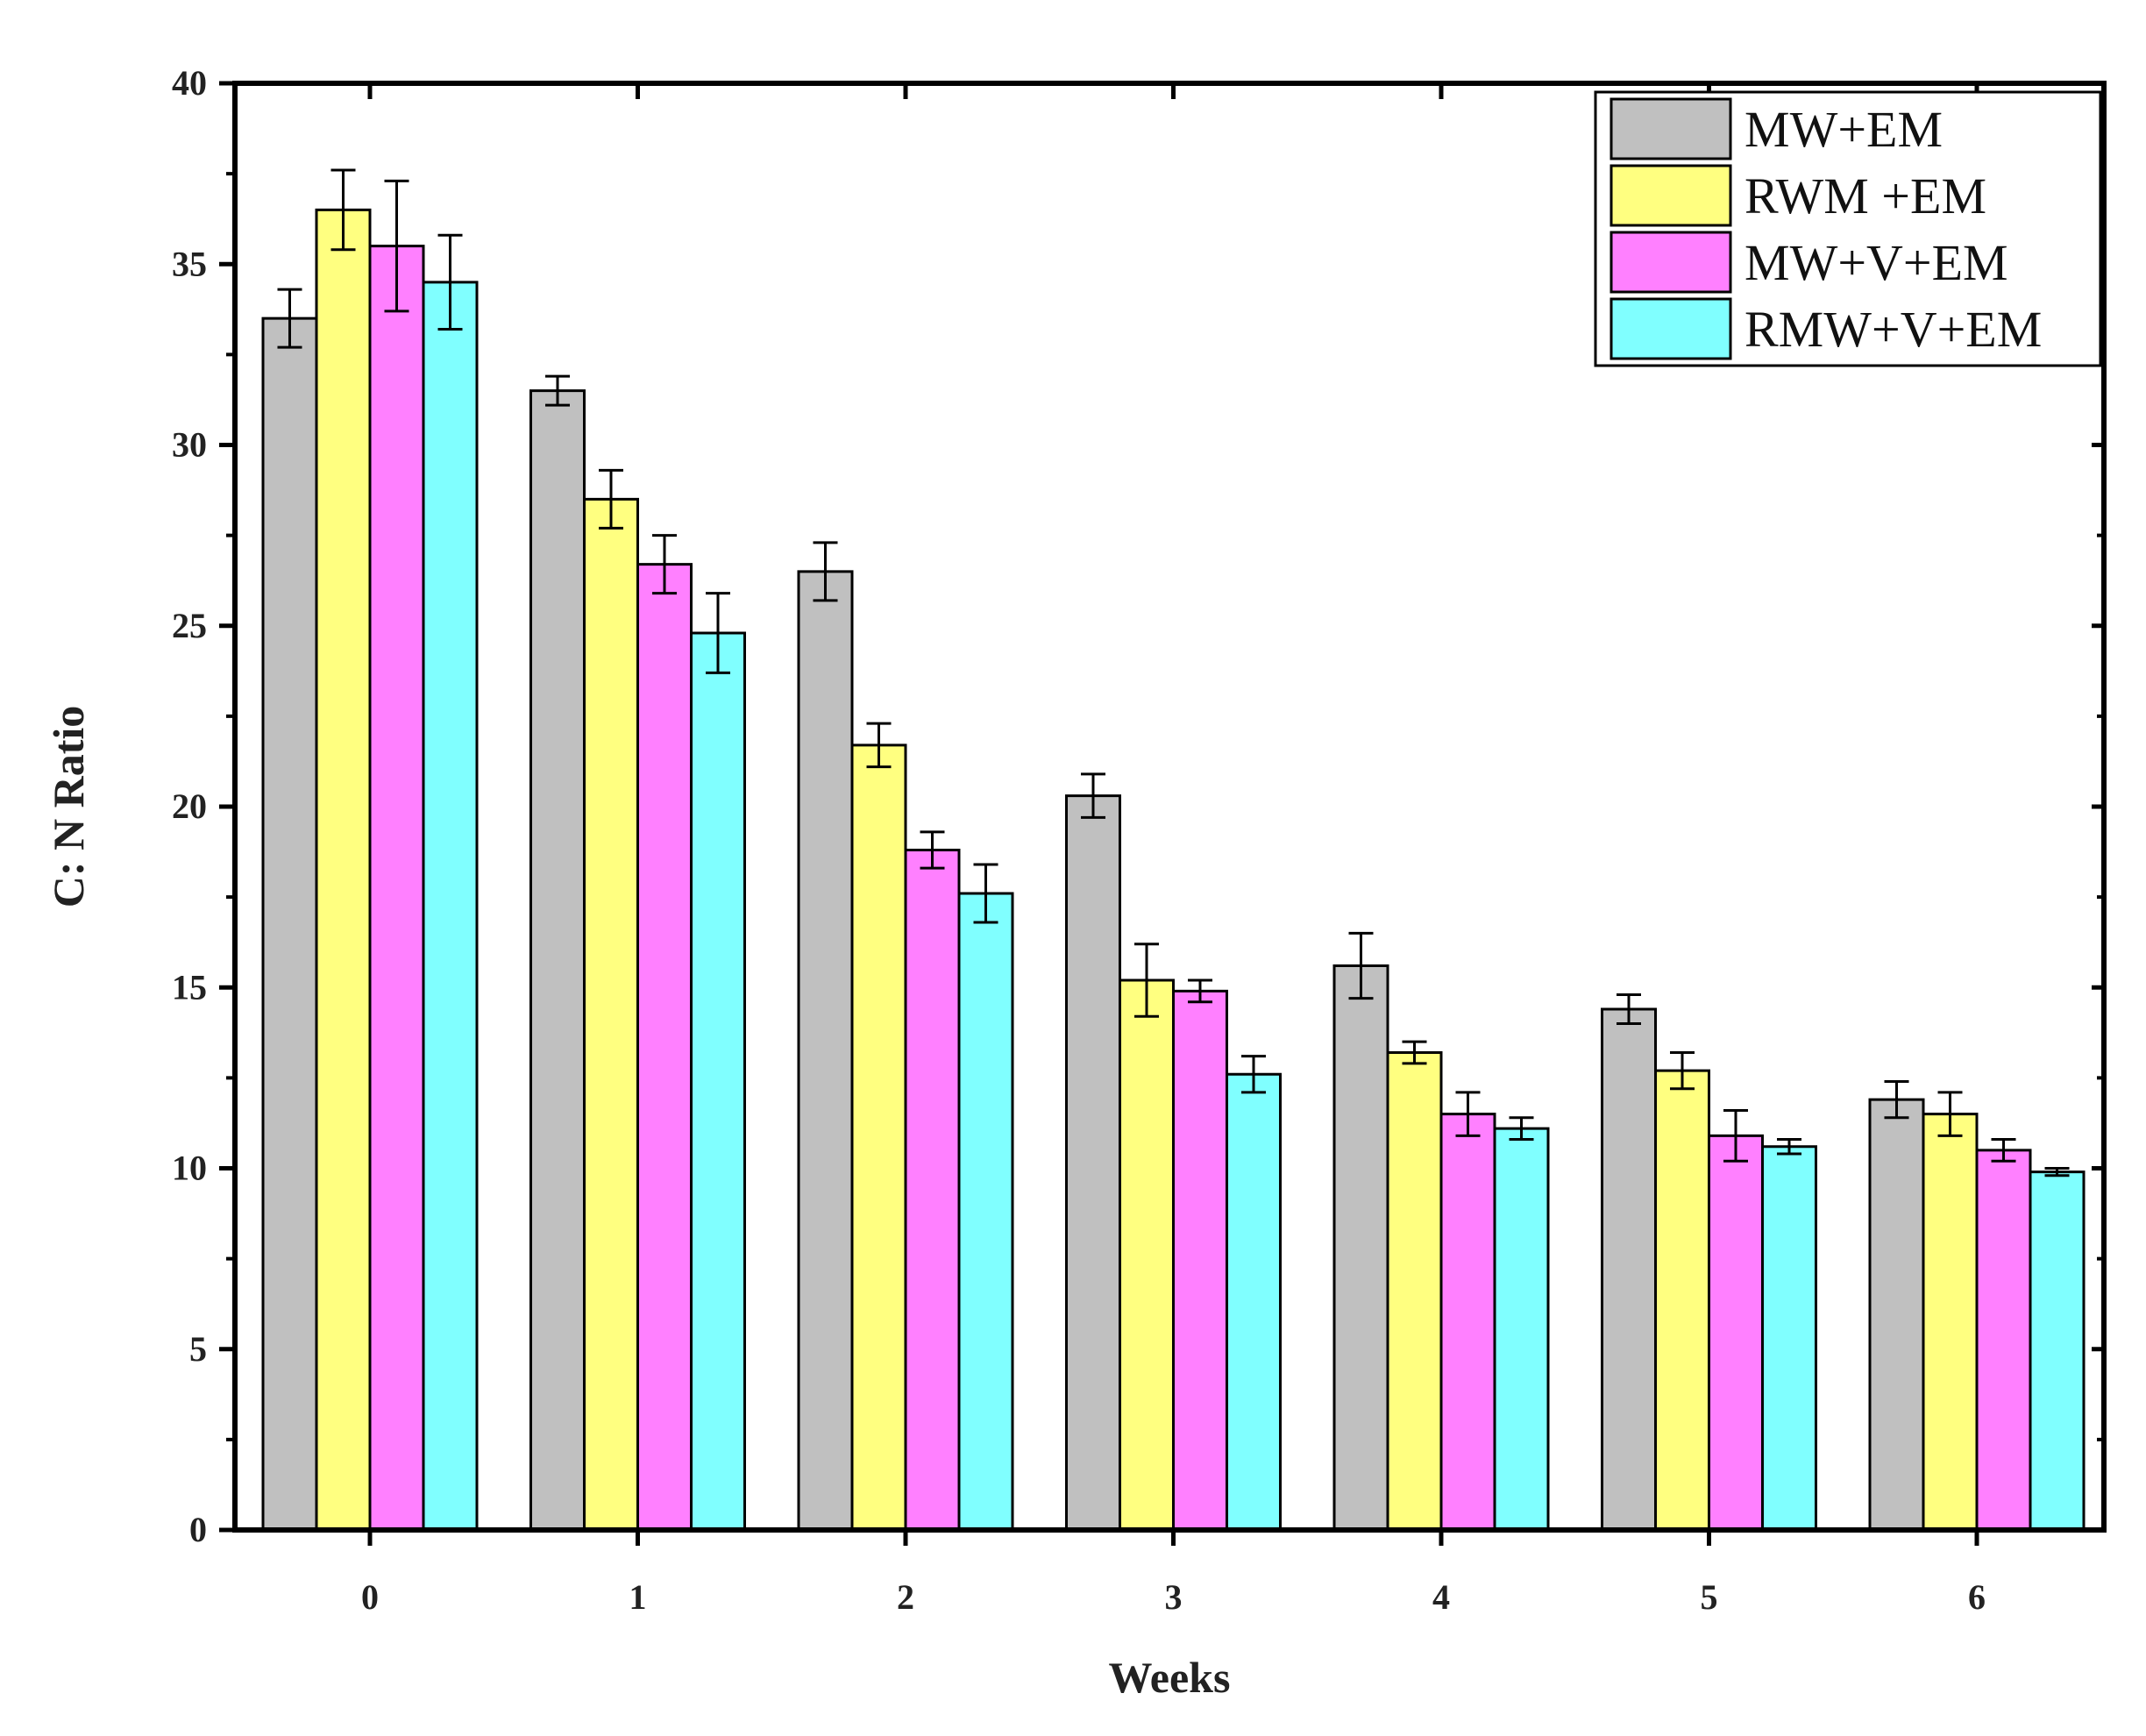  What do you see at coordinates (638, 1597) in the screenshot?
I see `x-tick-label: 1` at bounding box center [638, 1597].